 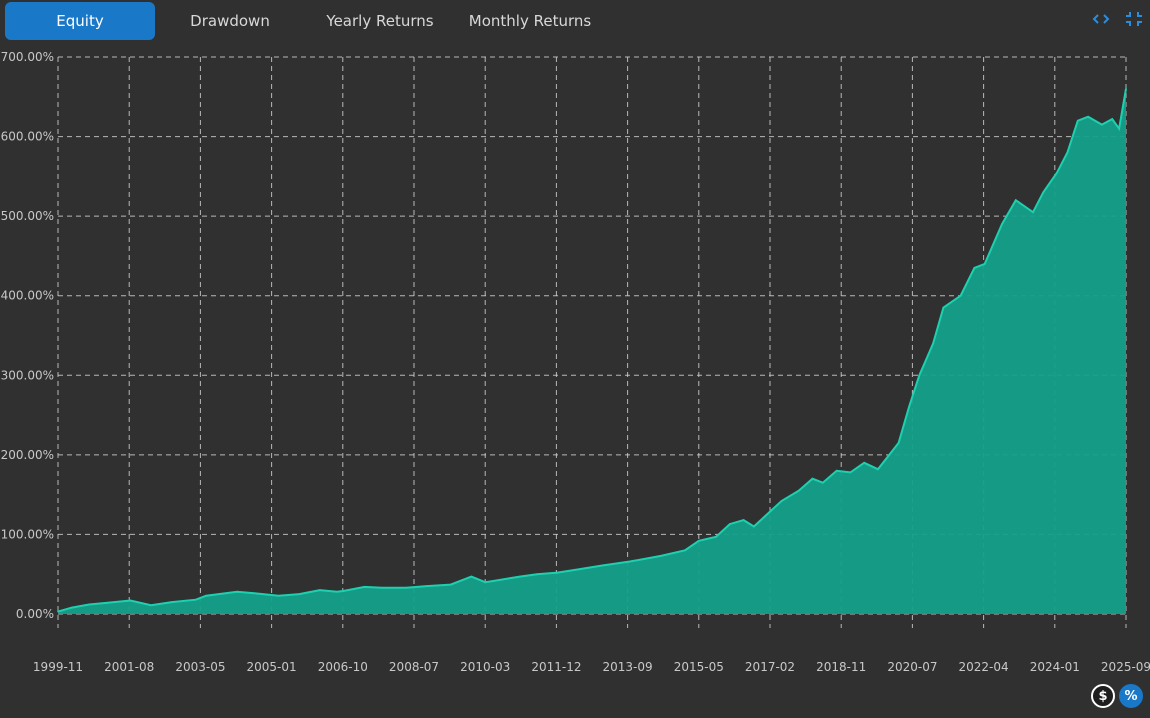 I want to click on x-tick-label: 2011-12, so click(x=556, y=667).